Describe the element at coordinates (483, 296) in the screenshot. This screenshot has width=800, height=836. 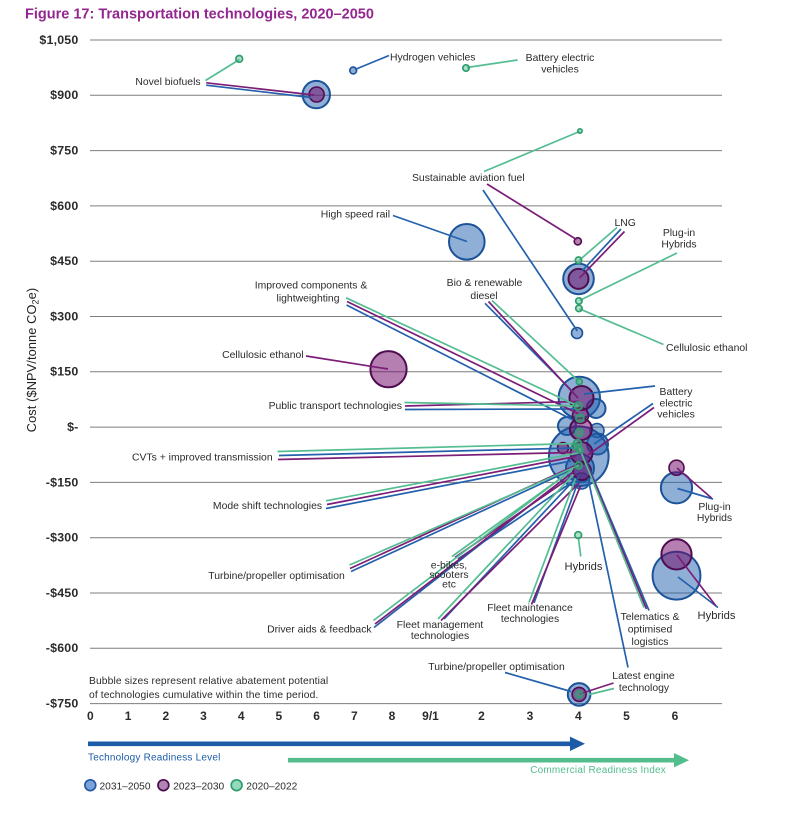
I see `svg-text: diesel` at that location.